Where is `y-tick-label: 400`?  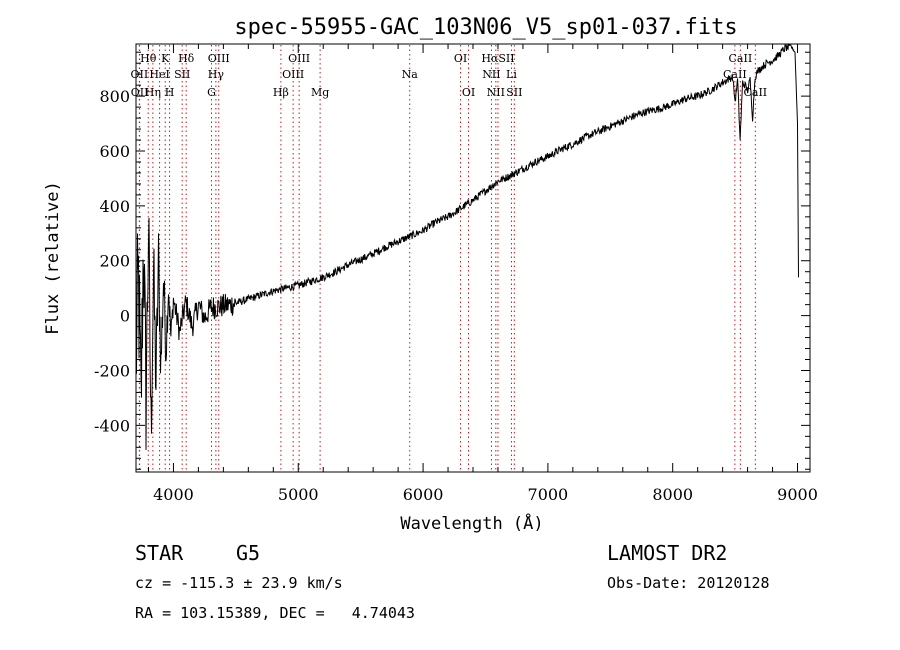 y-tick-label: 400 is located at coordinates (114, 206).